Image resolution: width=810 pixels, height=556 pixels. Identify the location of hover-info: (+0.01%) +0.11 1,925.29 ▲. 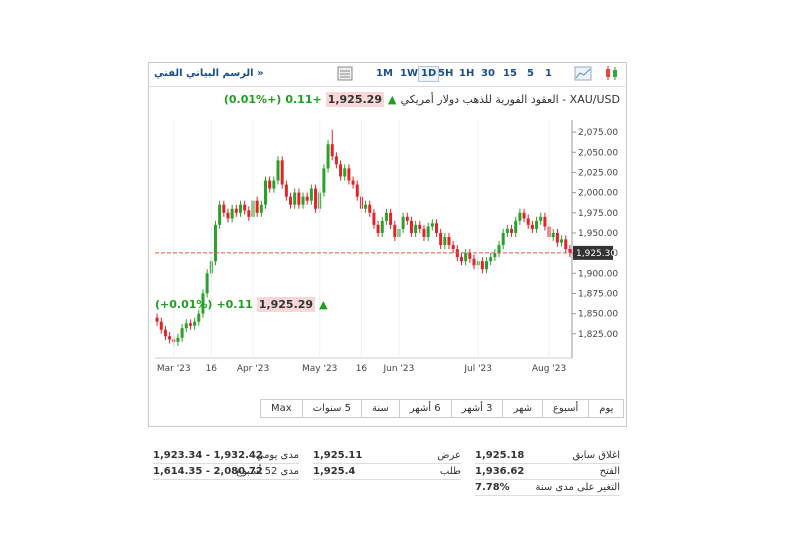
(241, 304).